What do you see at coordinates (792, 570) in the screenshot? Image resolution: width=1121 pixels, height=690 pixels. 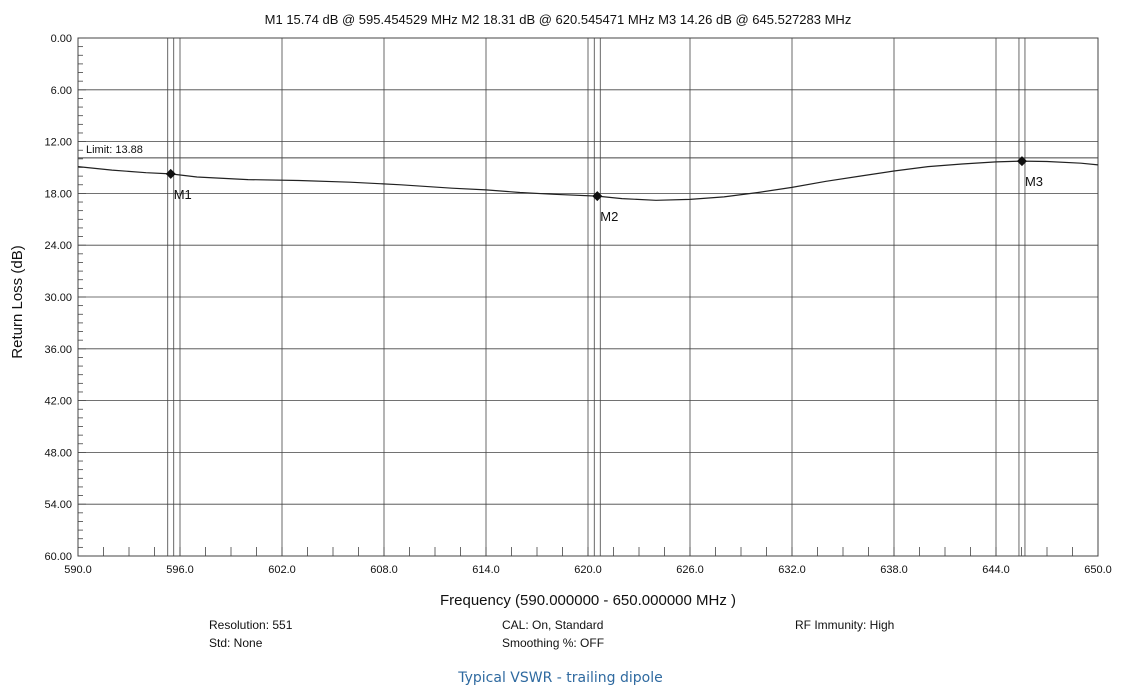 I see `x-tick-label: 632.0` at bounding box center [792, 570].